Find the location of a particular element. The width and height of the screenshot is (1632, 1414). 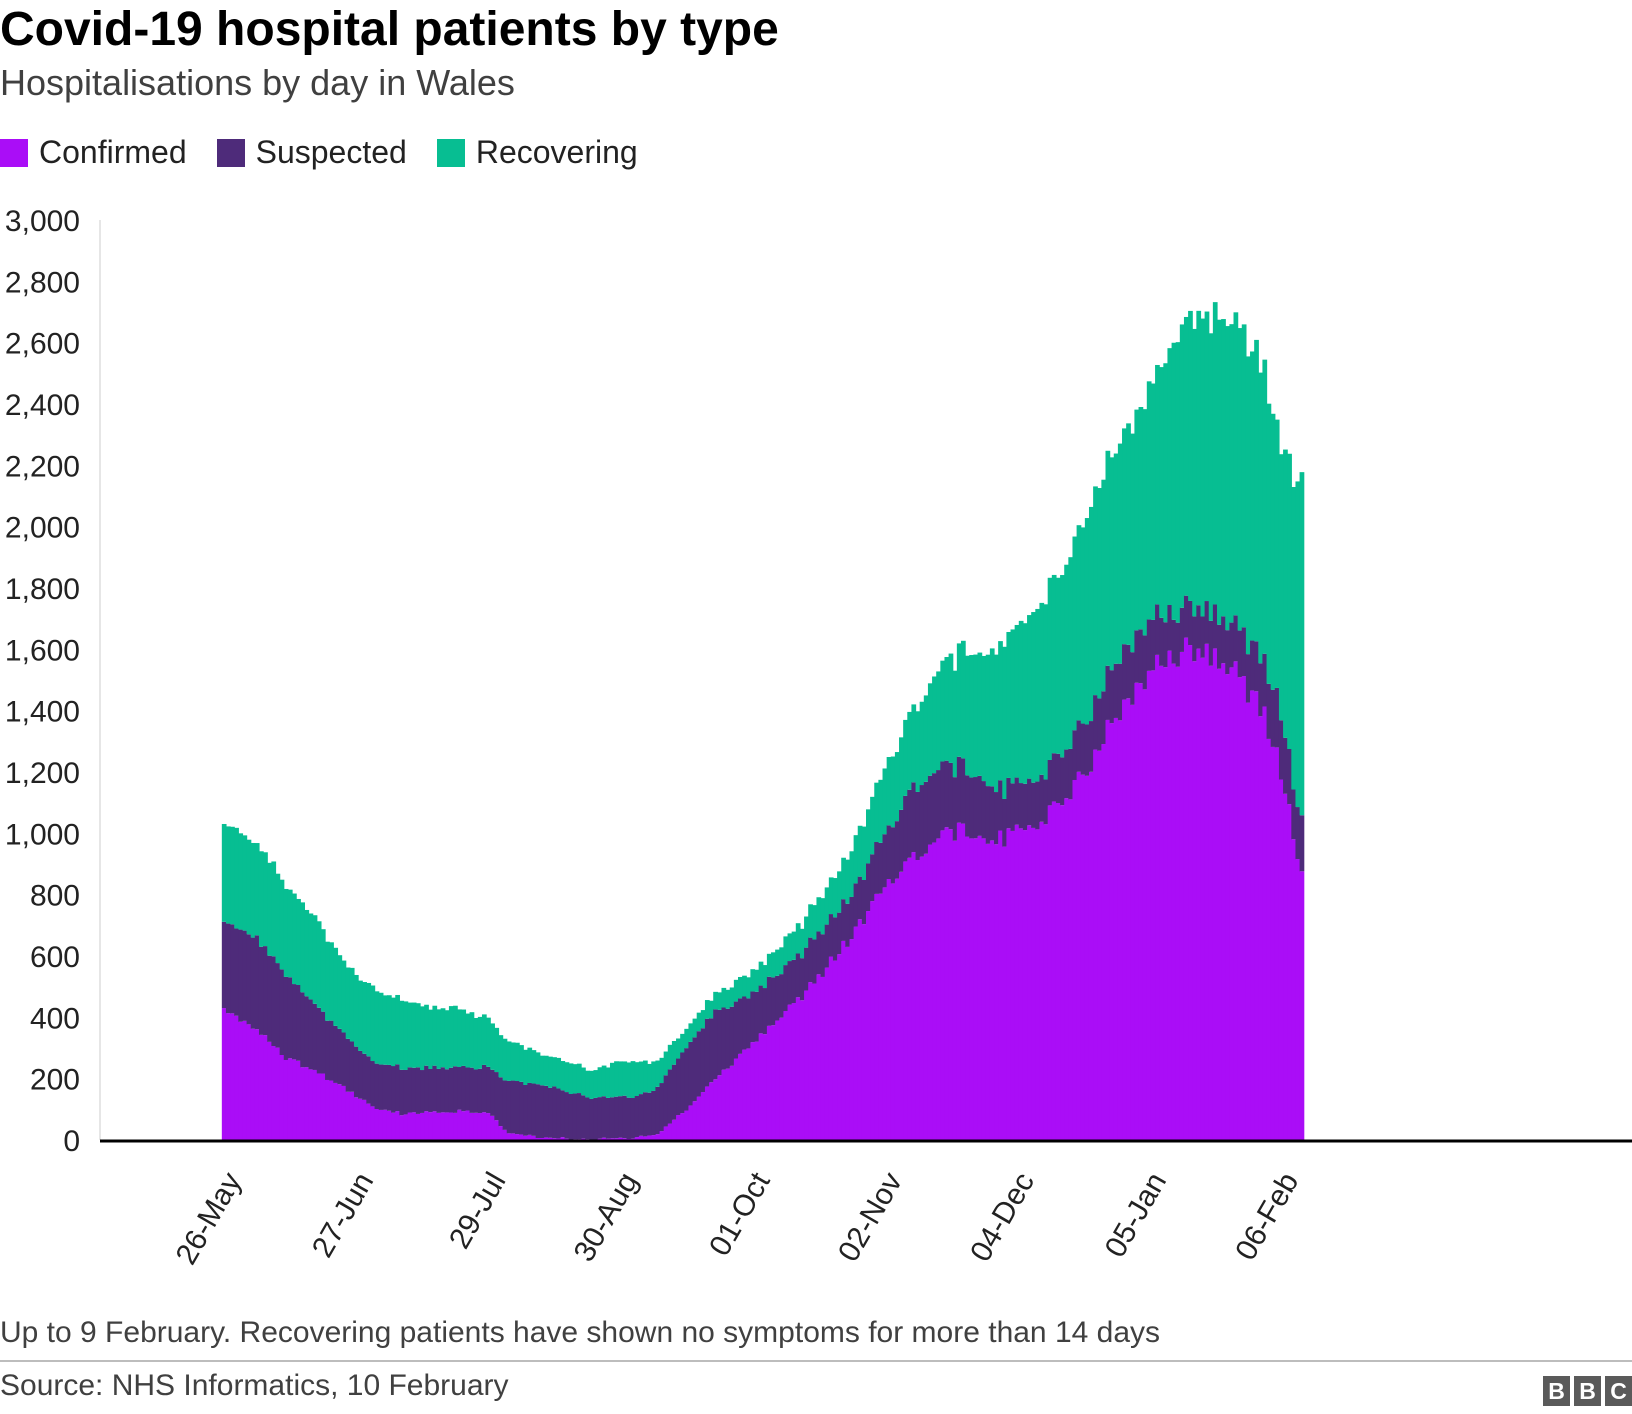

y-tick-label: 800 is located at coordinates (55, 896).